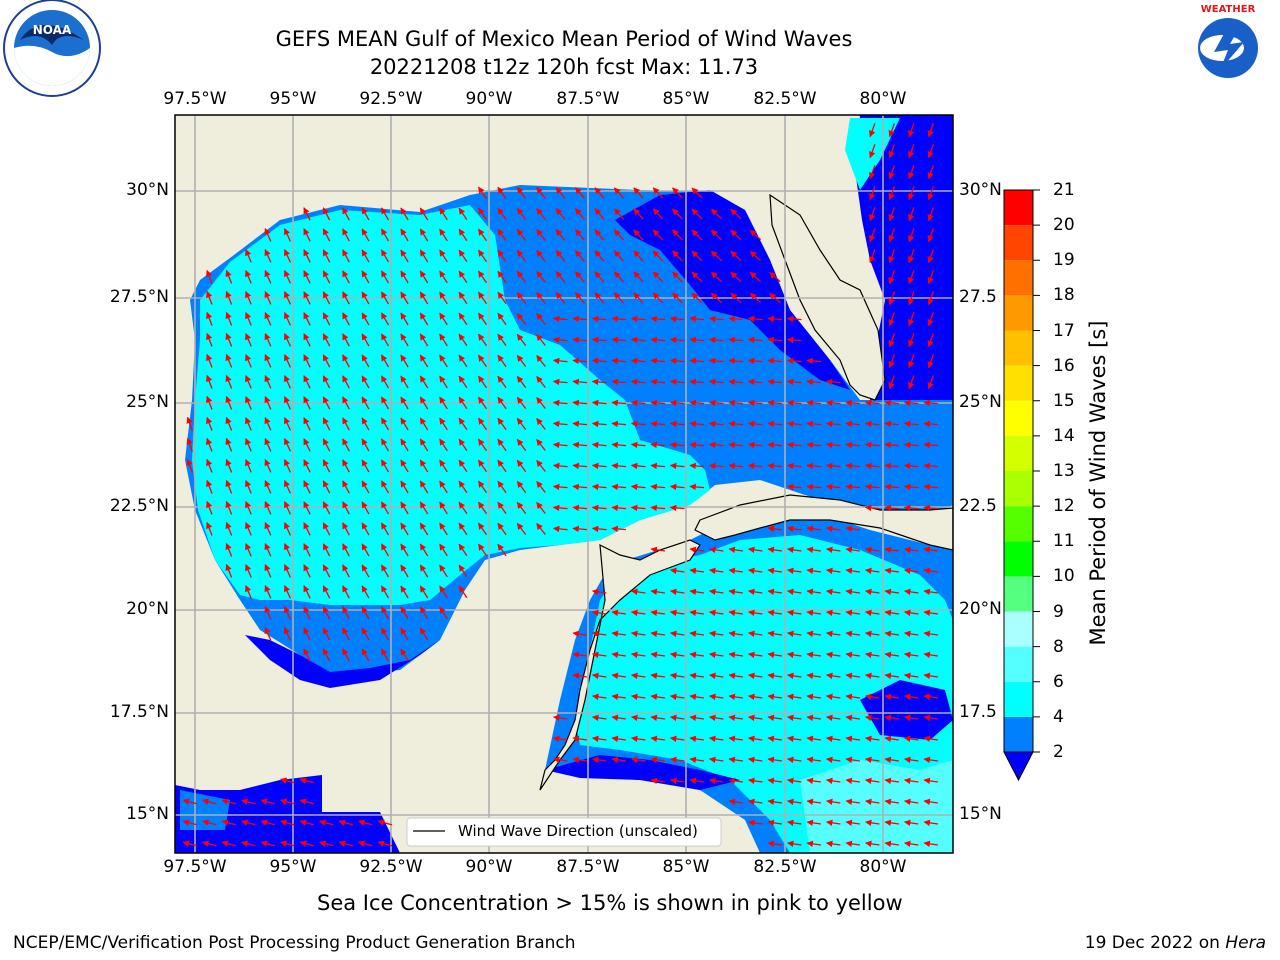 The image size is (1280, 960). Describe the element at coordinates (139, 297) in the screenshot. I see `lat-label-left: 27.5°N` at that location.